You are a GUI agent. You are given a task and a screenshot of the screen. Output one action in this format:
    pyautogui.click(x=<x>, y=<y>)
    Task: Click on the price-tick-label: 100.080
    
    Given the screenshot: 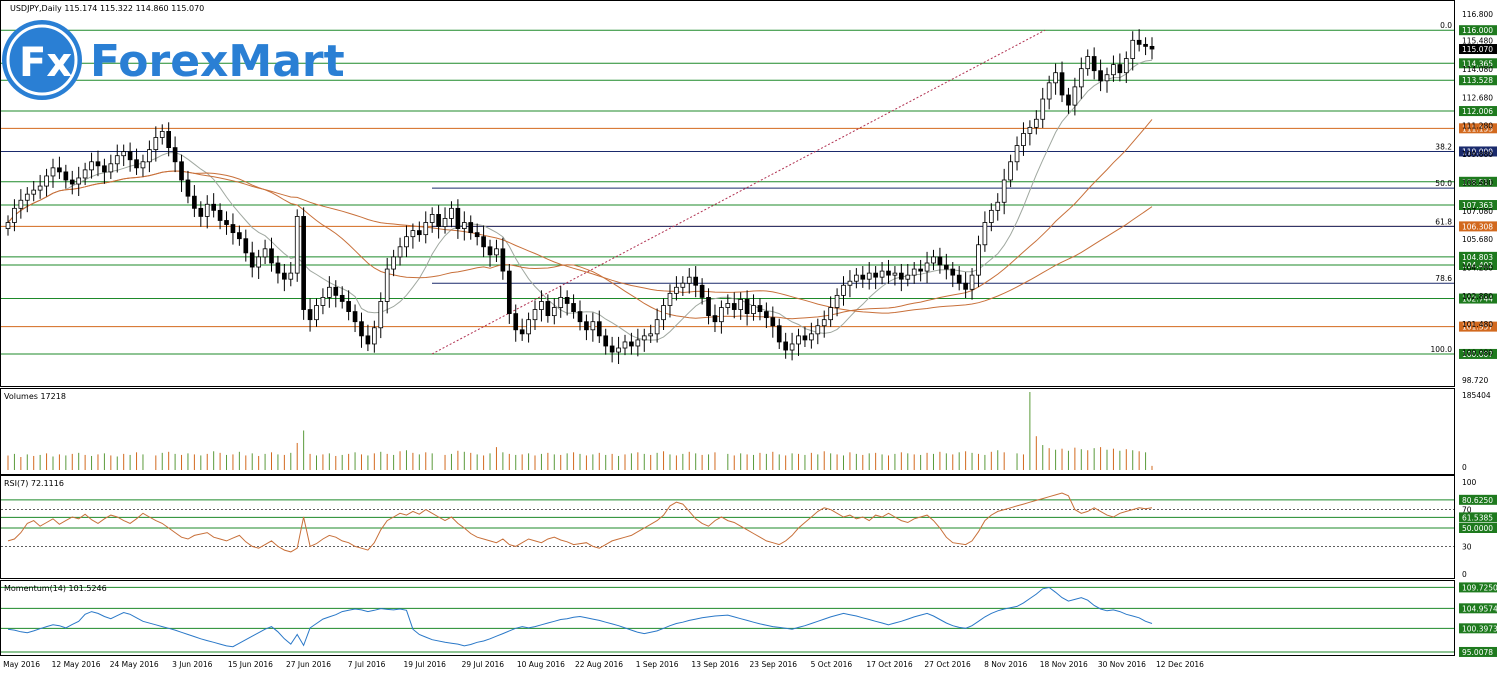 What is the action you would take?
    pyautogui.click(x=1477, y=352)
    